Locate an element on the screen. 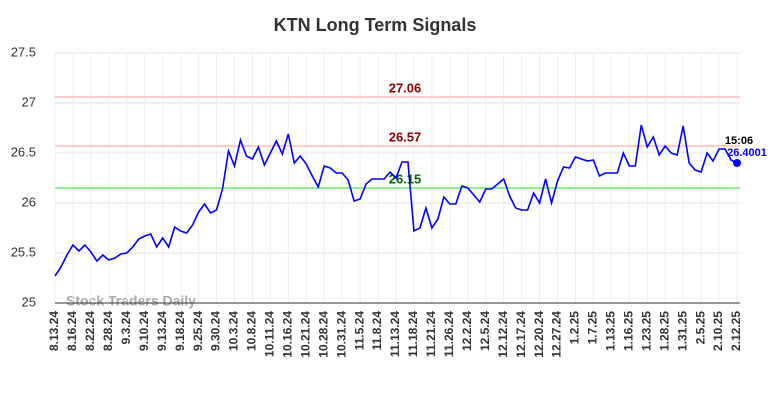 This screenshot has width=784, height=398. x-tick-label: 12.12.24 is located at coordinates (503, 334).